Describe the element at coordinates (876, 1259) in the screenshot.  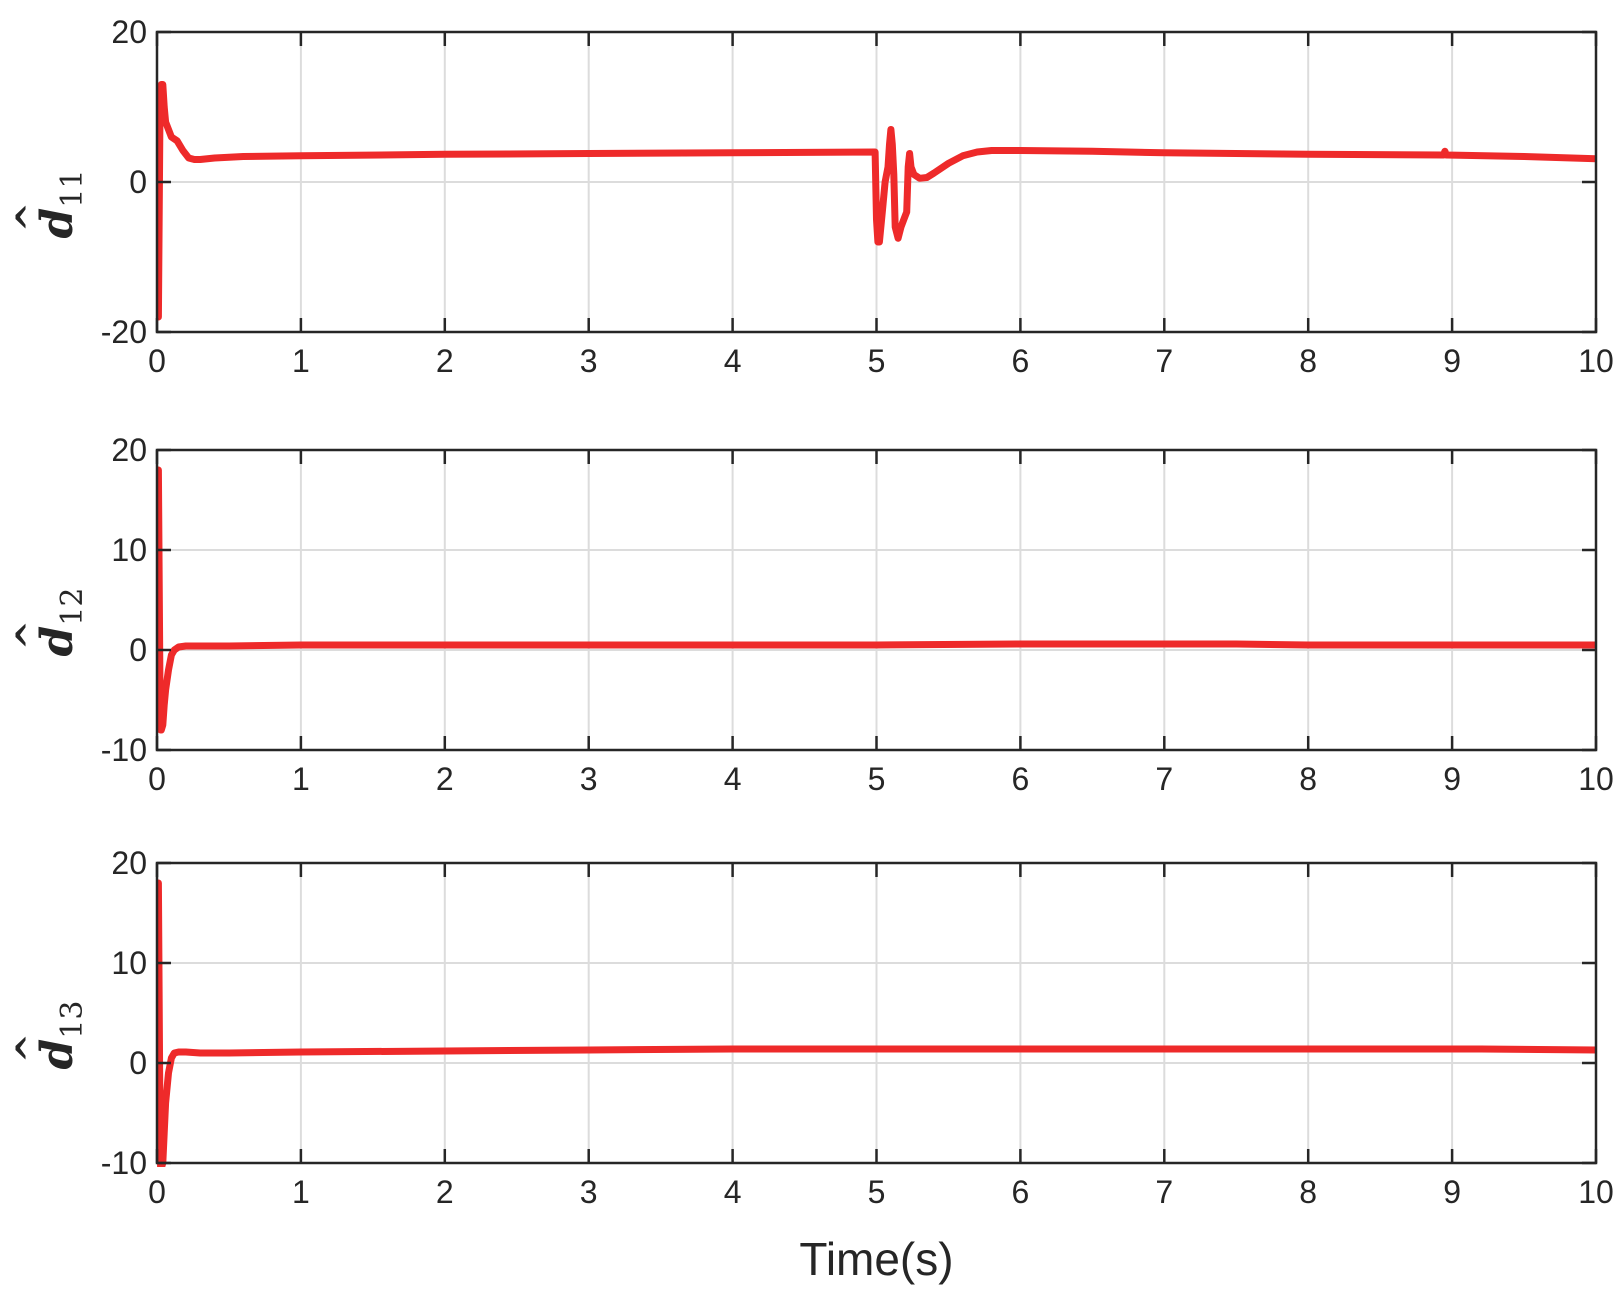
I see `x-axis-label: Time(s)` at that location.